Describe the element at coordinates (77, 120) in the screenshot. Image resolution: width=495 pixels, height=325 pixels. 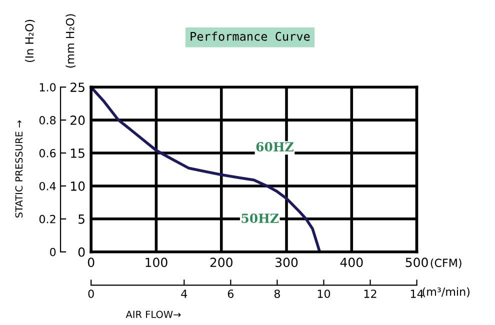
I see `y-tick-label: 20` at that location.